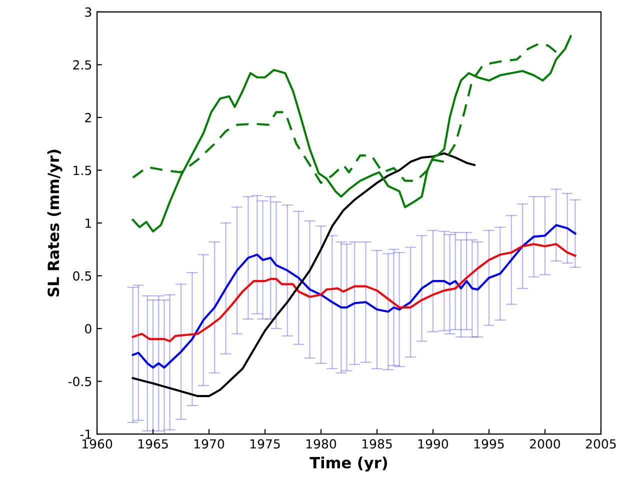 The height and width of the screenshot is (477, 626). What do you see at coordinates (601, 444) in the screenshot?
I see `x-tick-label: 2005` at bounding box center [601, 444].